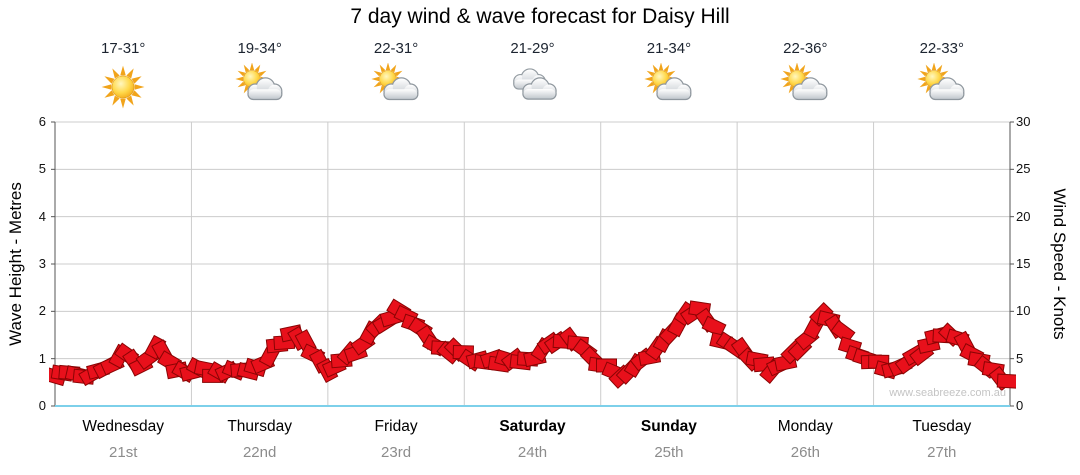 This screenshot has width=1080, height=475. Describe the element at coordinates (42, 358) in the screenshot. I see `wave-height-tick: 1` at that location.